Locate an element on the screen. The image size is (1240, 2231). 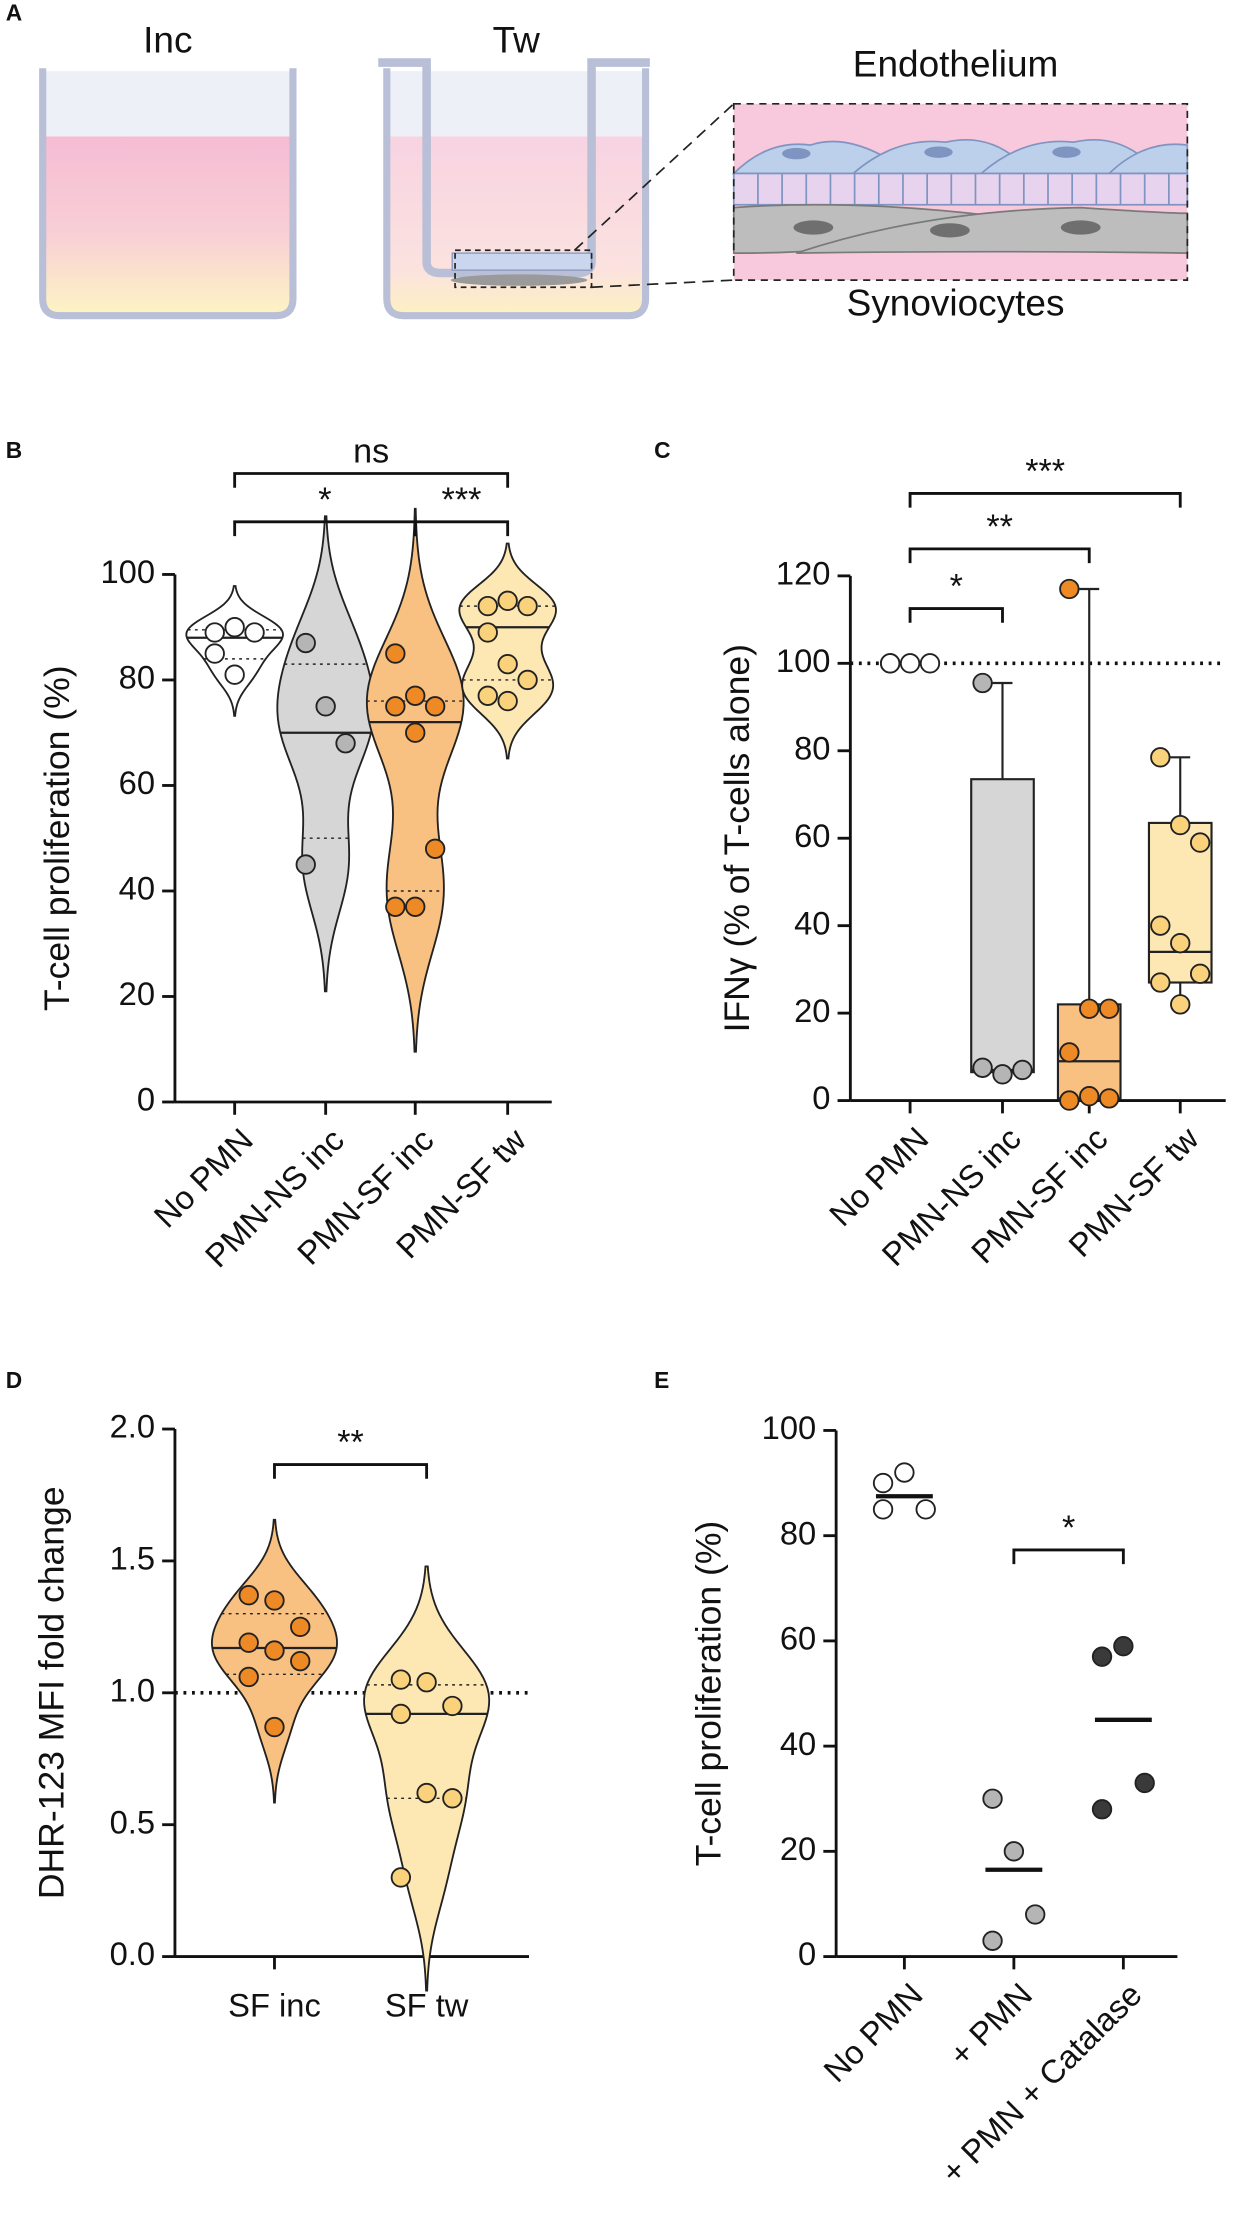
panel-label: E is located at coordinates (661, 1380).